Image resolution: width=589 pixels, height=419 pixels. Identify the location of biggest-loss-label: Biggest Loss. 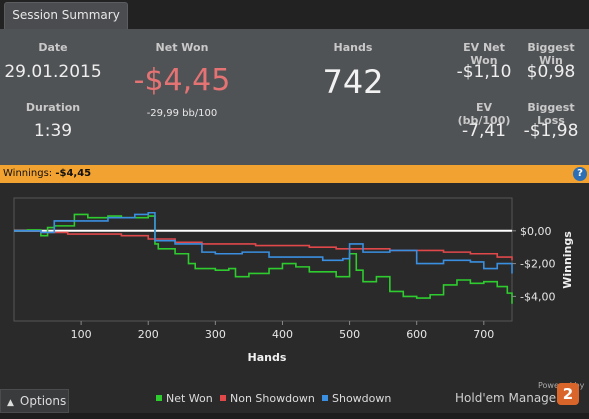
(551, 114).